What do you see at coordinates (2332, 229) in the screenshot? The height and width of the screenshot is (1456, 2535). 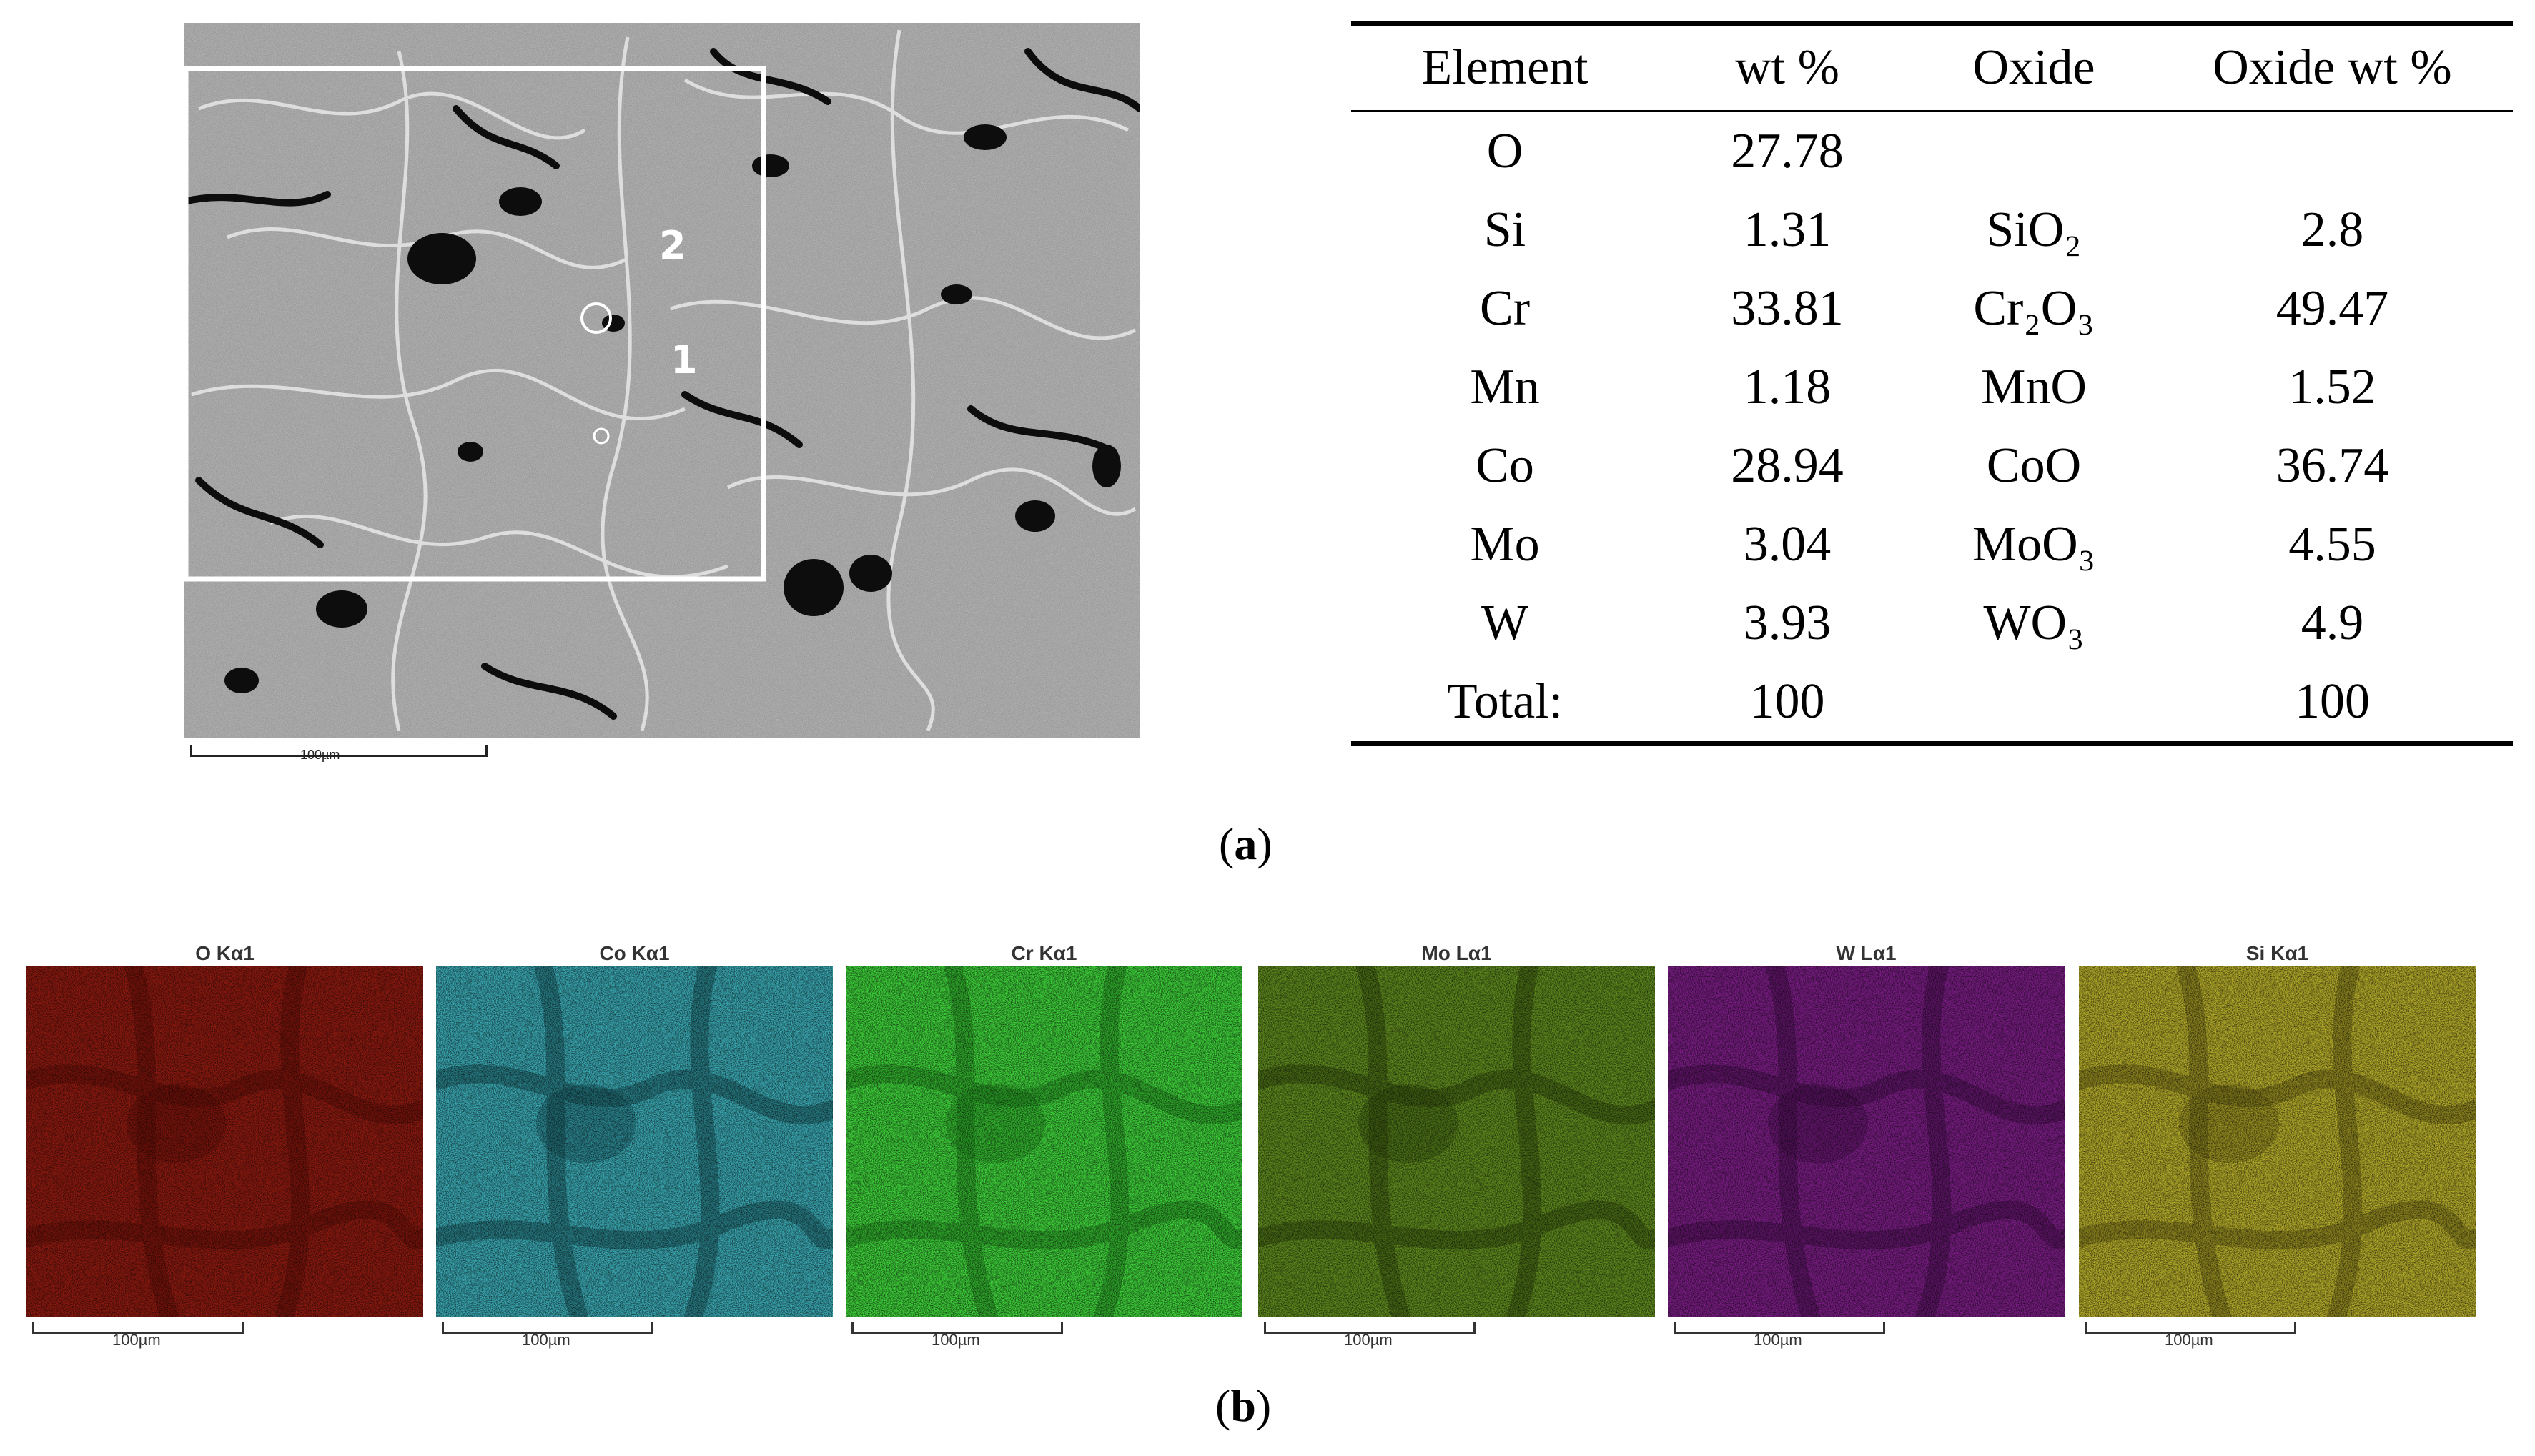 I see `cell-oxide-wt: 2.8` at bounding box center [2332, 229].